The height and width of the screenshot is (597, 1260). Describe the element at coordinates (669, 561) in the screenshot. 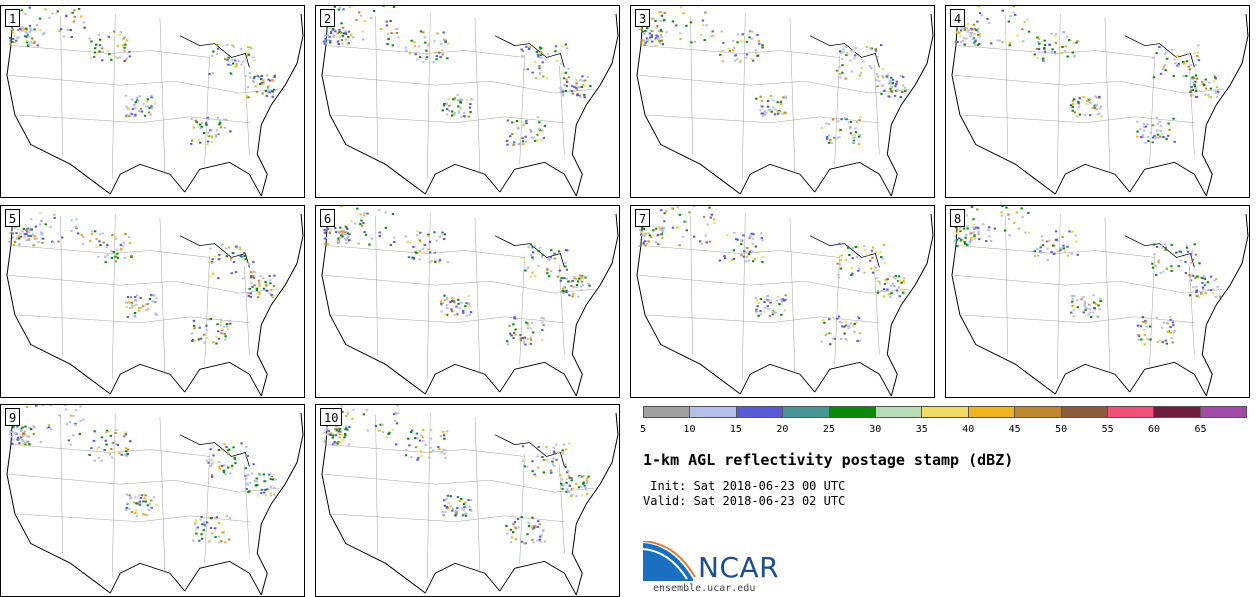

I see `ncar-logo-icon` at that location.